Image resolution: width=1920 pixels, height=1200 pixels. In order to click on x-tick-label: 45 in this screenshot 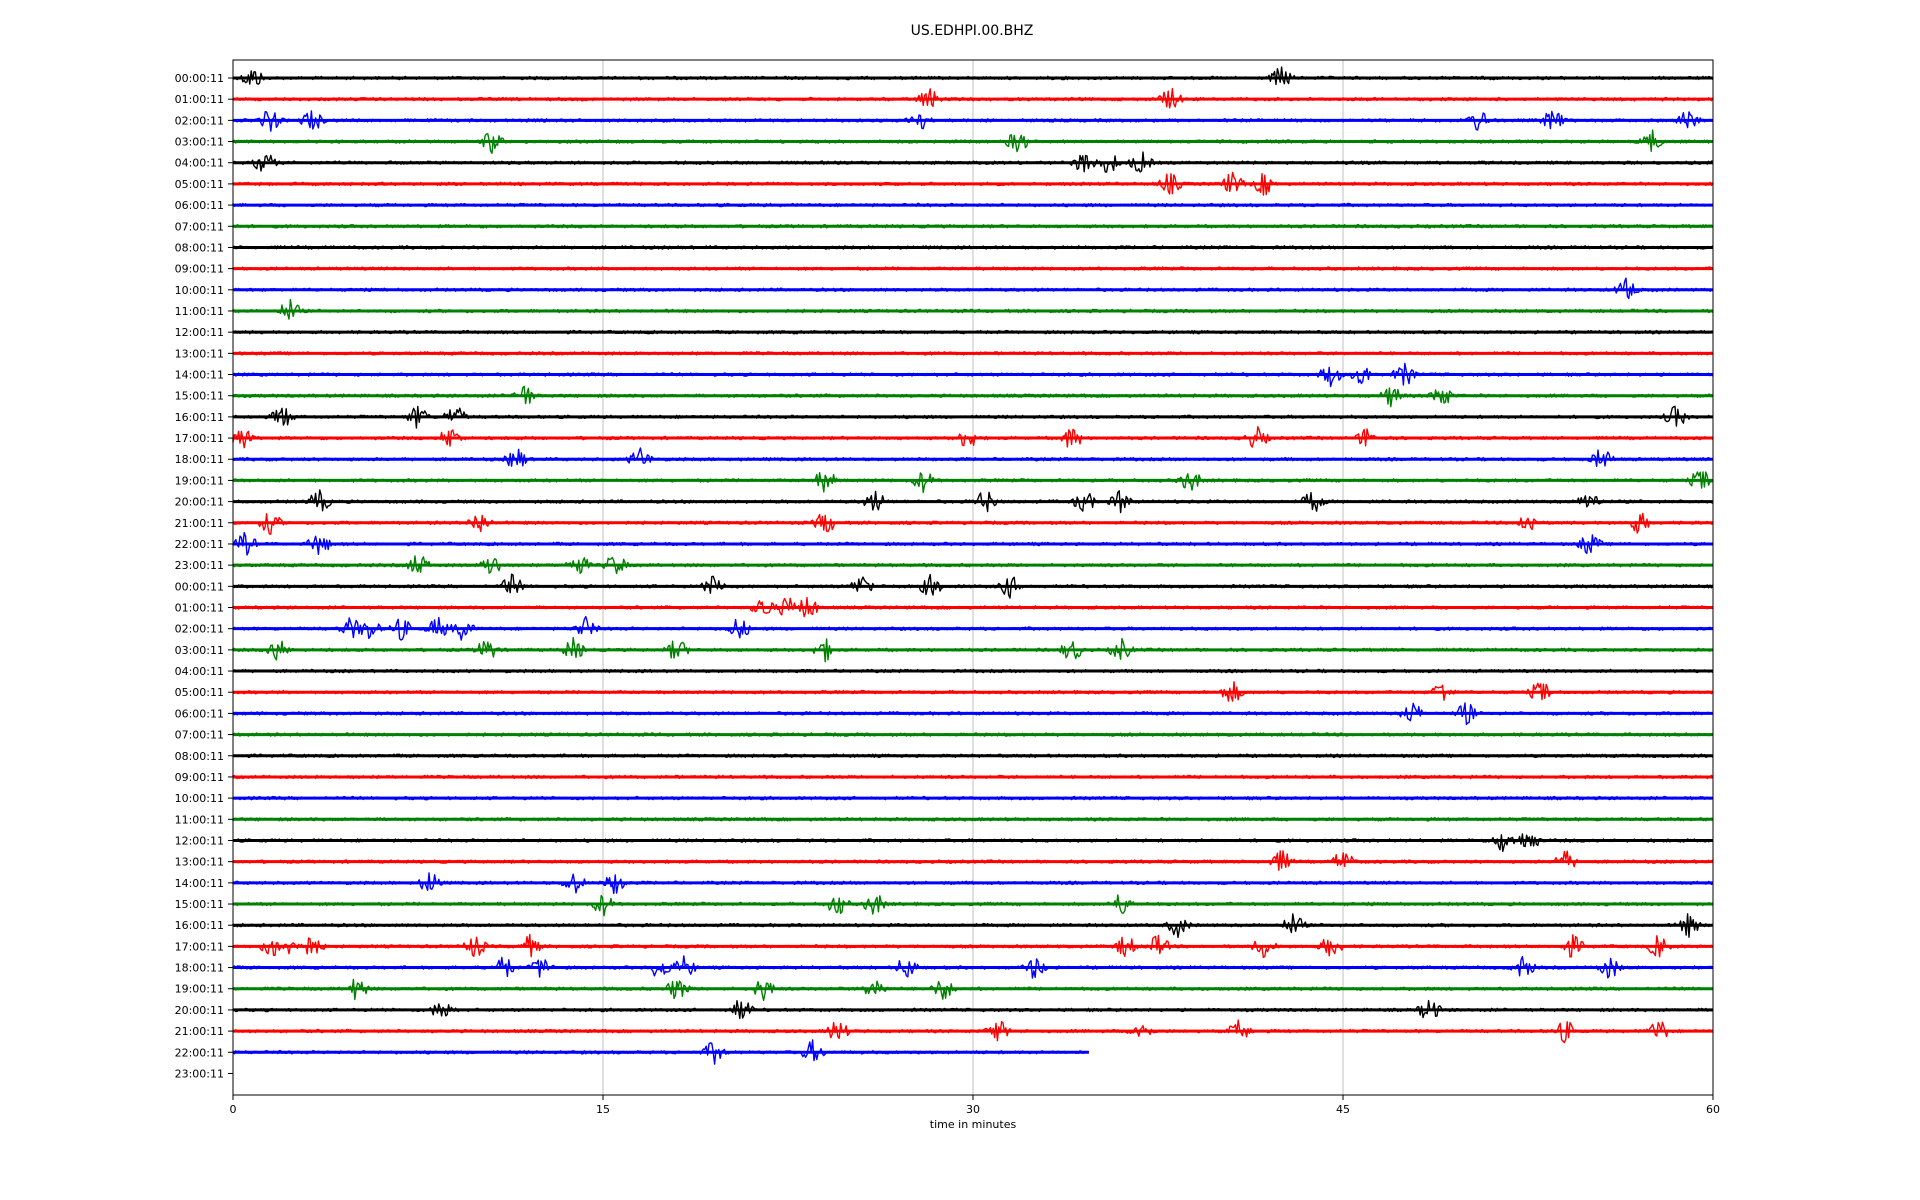, I will do `click(1343, 1109)`.